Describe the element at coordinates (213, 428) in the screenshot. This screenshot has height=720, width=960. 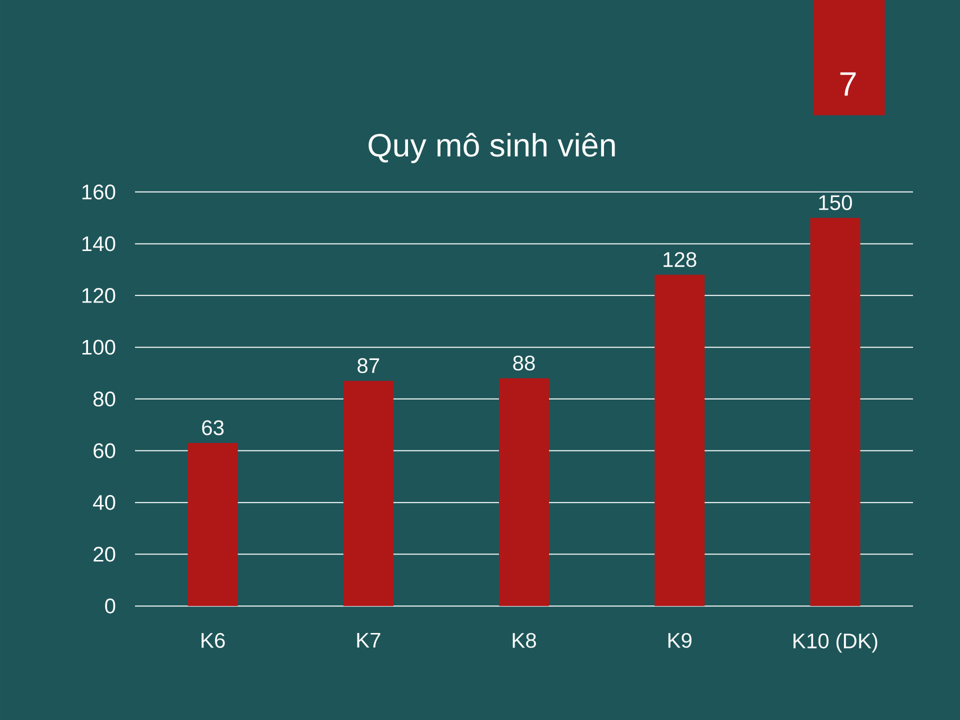
I see `data-label: 63` at that location.